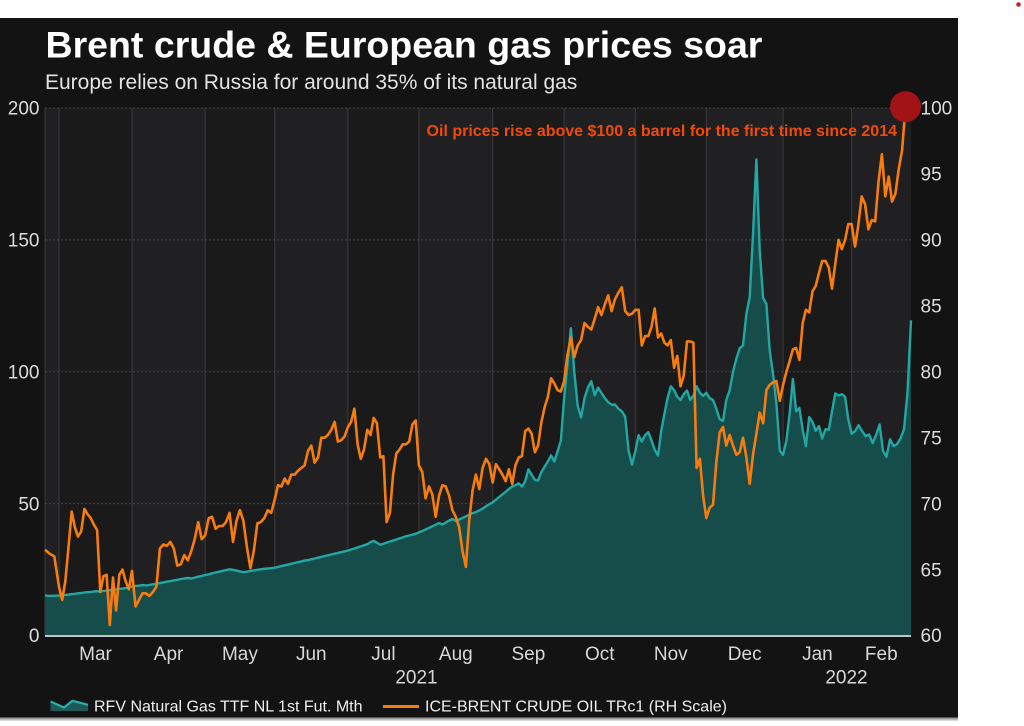  Describe the element at coordinates (881, 654) in the screenshot. I see `svg-text: Feb` at that location.